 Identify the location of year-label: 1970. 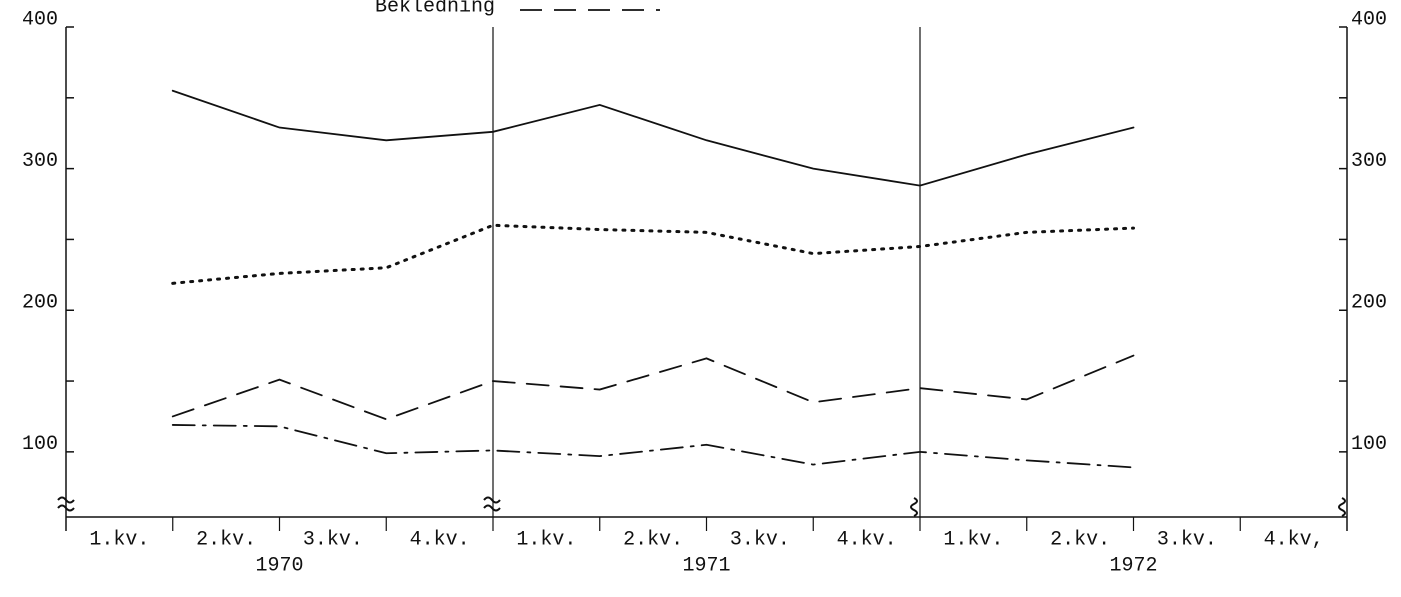
(279, 565).